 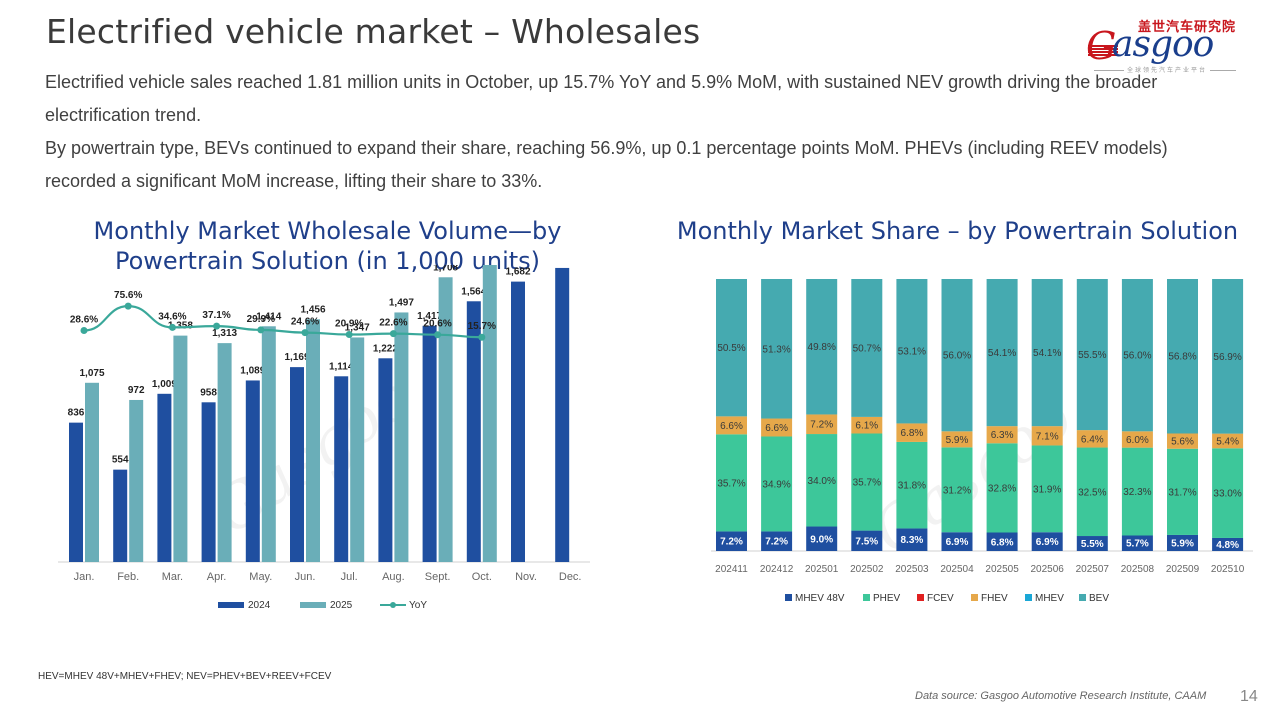 What do you see at coordinates (164, 477) in the screenshot?
I see `bar-2024-mar` at bounding box center [164, 477].